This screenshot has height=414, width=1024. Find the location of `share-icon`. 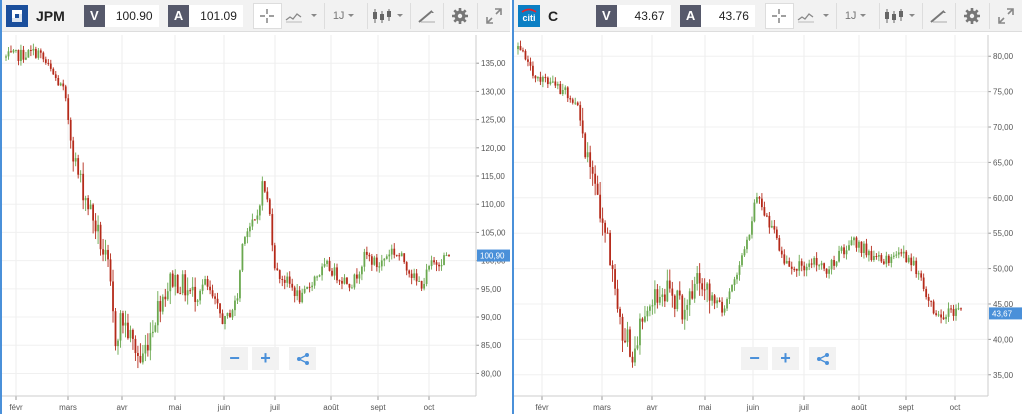

share-icon is located at coordinates (302, 358).